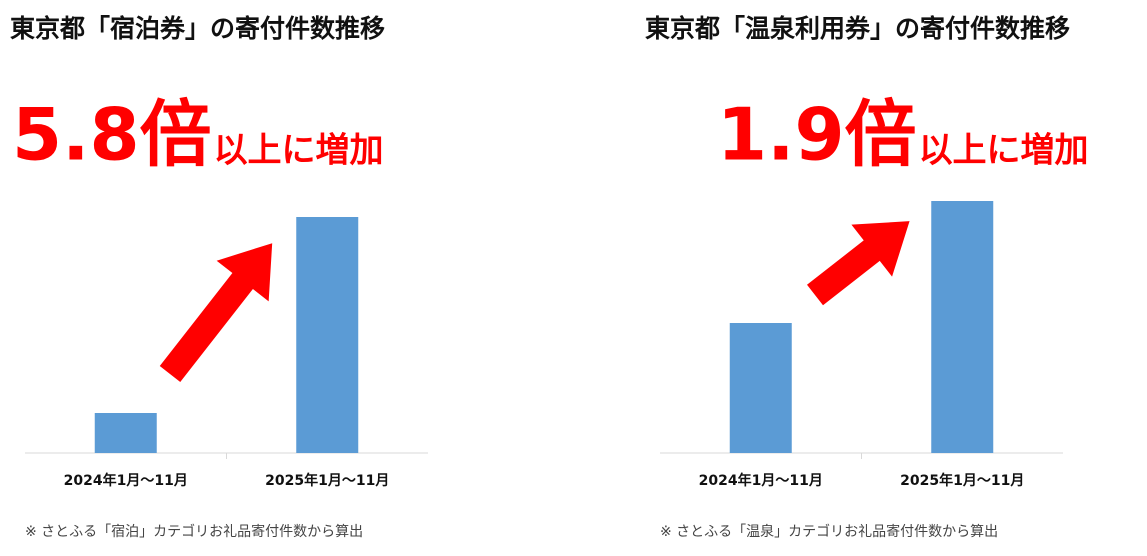 This screenshot has height=556, width=1147. Describe the element at coordinates (829, 531) in the screenshot. I see `footnote: ※ さとふる「温泉」カテゴリお礼品寄付件数から算出` at that location.